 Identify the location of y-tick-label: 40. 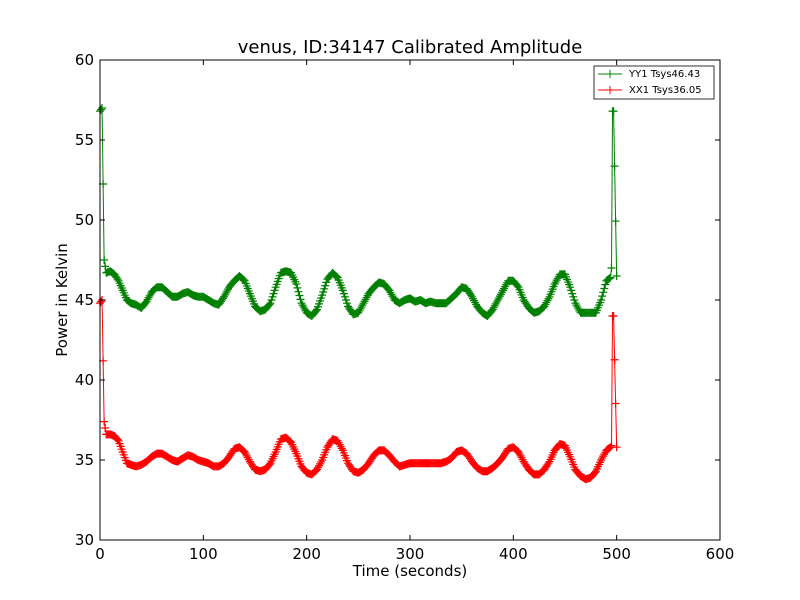
(84, 380).